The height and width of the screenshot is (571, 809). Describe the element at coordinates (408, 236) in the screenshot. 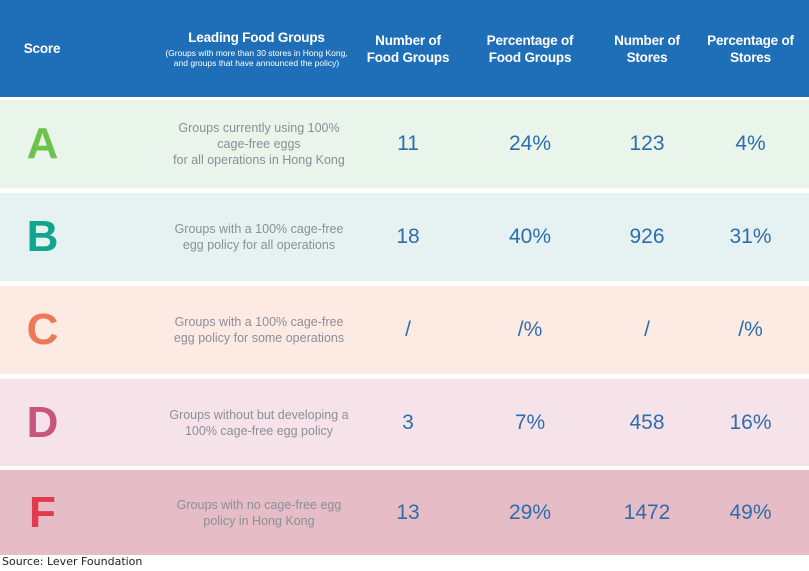

I see `num-groups-value: 18` at that location.